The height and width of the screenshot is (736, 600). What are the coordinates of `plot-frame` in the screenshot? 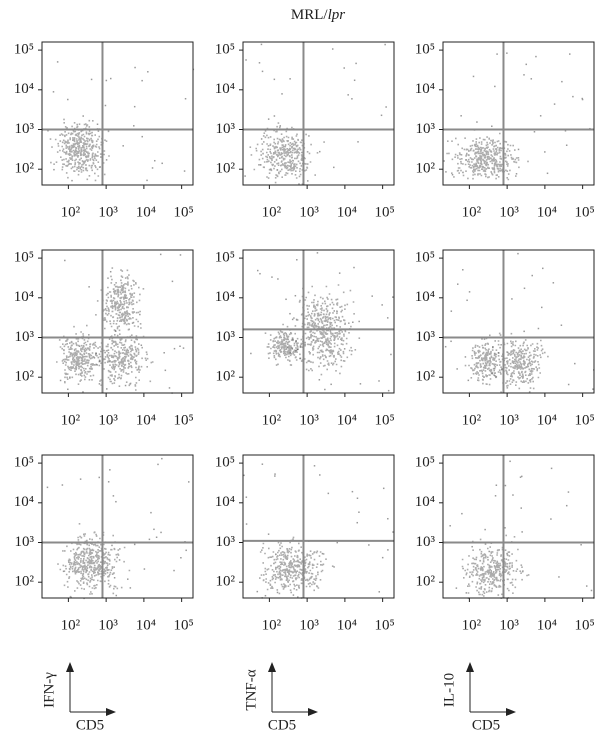 It's located at (318, 113).